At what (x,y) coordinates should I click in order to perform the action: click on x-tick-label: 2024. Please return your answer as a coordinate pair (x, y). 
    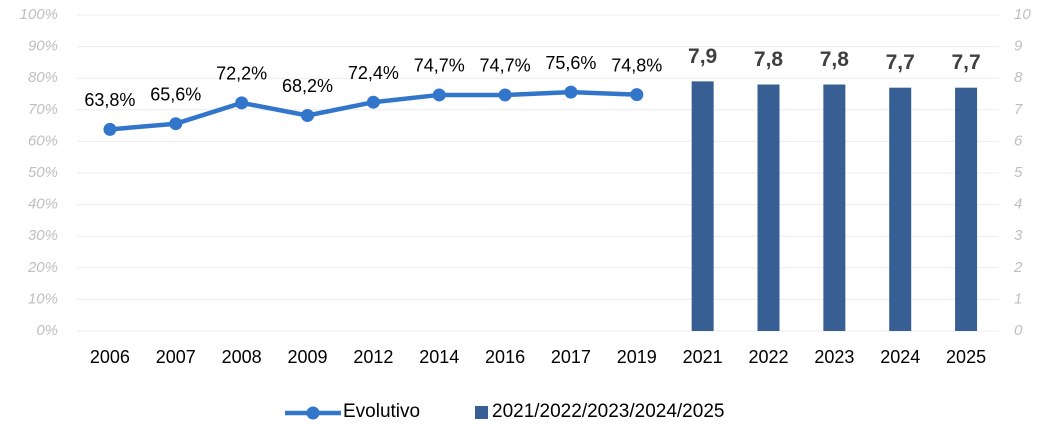
    Looking at the image, I should click on (900, 357).